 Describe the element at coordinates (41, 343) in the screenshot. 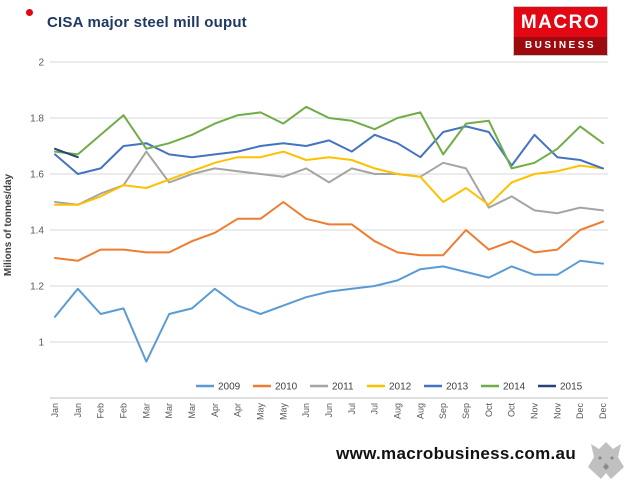

I see `y-tick-label: 1` at that location.